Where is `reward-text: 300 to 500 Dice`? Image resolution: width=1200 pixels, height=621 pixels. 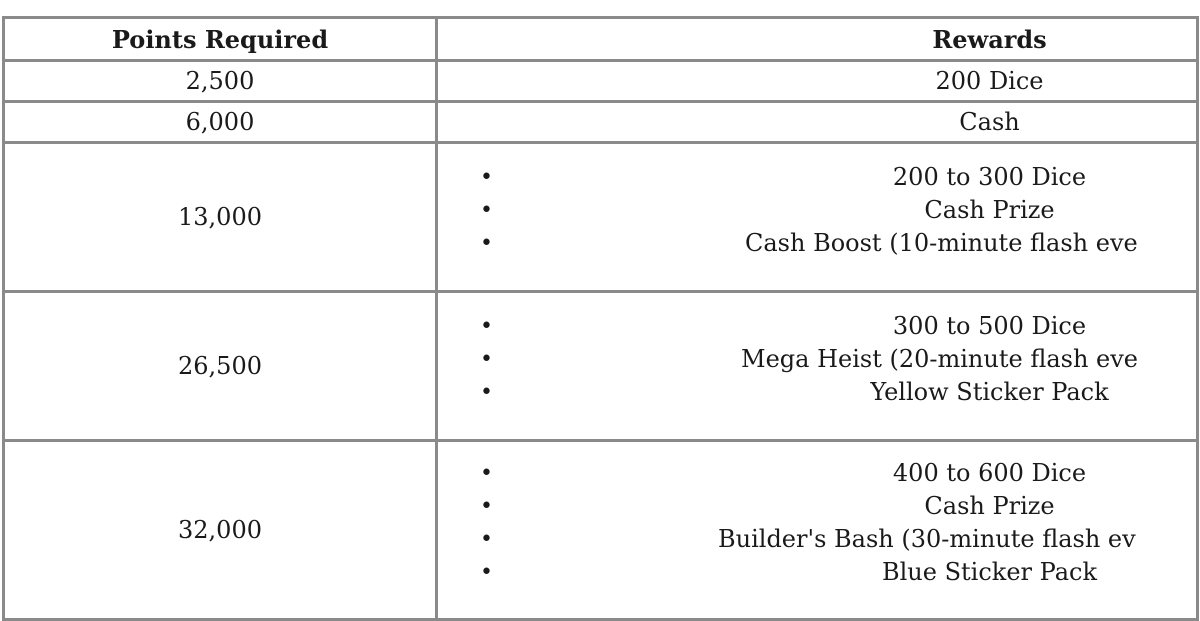
reward-text: 300 to 500 Dice is located at coordinates (989, 325).